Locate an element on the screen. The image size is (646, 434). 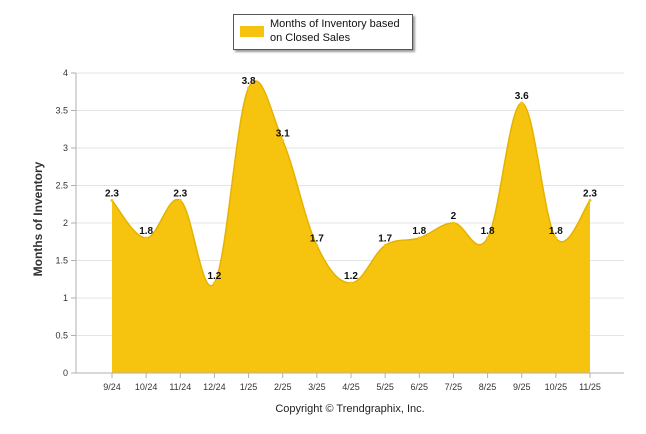
copyright-text: Copyright © Trendgraphix, Inc. is located at coordinates (350, 409).